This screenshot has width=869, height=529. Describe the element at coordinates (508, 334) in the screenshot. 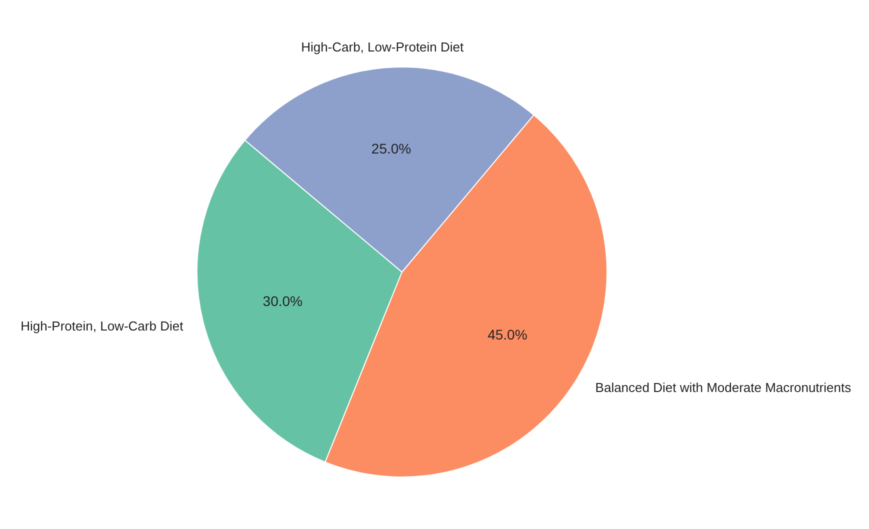

I see `data-label: 45.0%` at that location.